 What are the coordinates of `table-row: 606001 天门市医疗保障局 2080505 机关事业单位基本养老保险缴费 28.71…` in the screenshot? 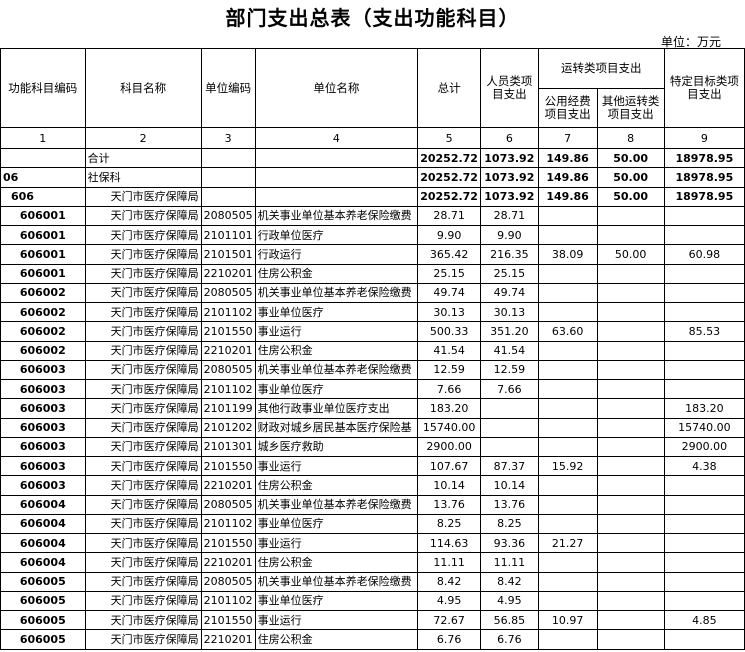 It's located at (372, 216).